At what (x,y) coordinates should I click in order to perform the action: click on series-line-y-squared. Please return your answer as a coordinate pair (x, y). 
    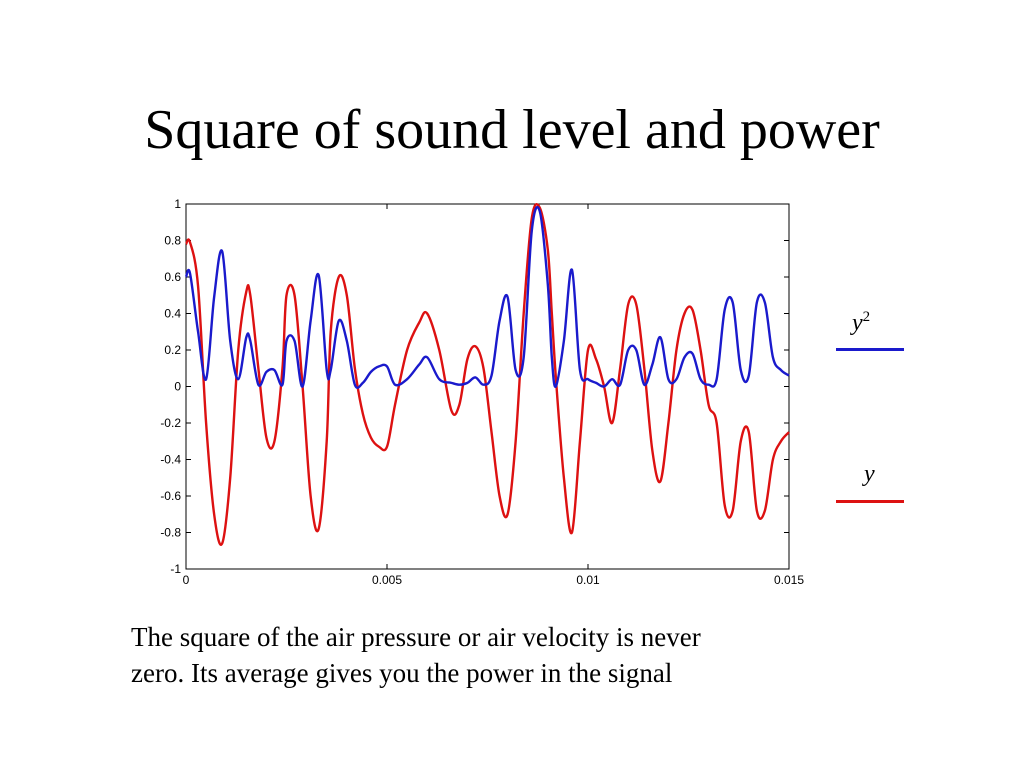
    Looking at the image, I should click on (487, 297).